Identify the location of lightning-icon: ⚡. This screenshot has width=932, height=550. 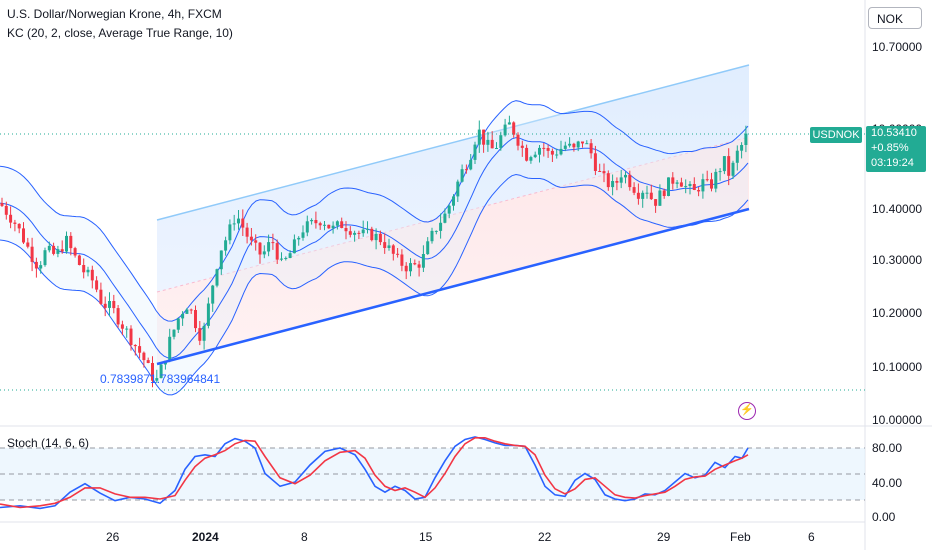
(747, 411).